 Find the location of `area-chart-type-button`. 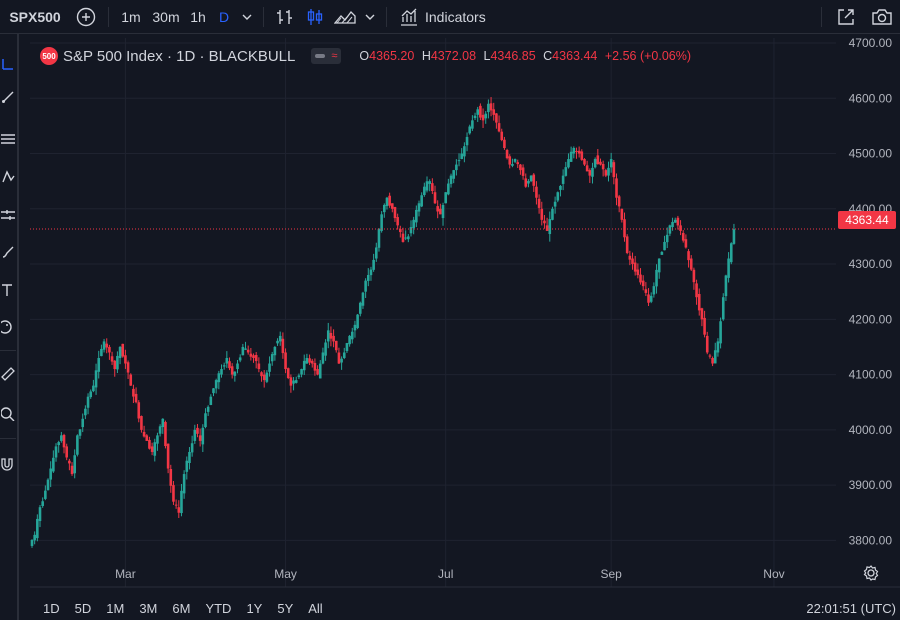

area-chart-type-button is located at coordinates (345, 17).